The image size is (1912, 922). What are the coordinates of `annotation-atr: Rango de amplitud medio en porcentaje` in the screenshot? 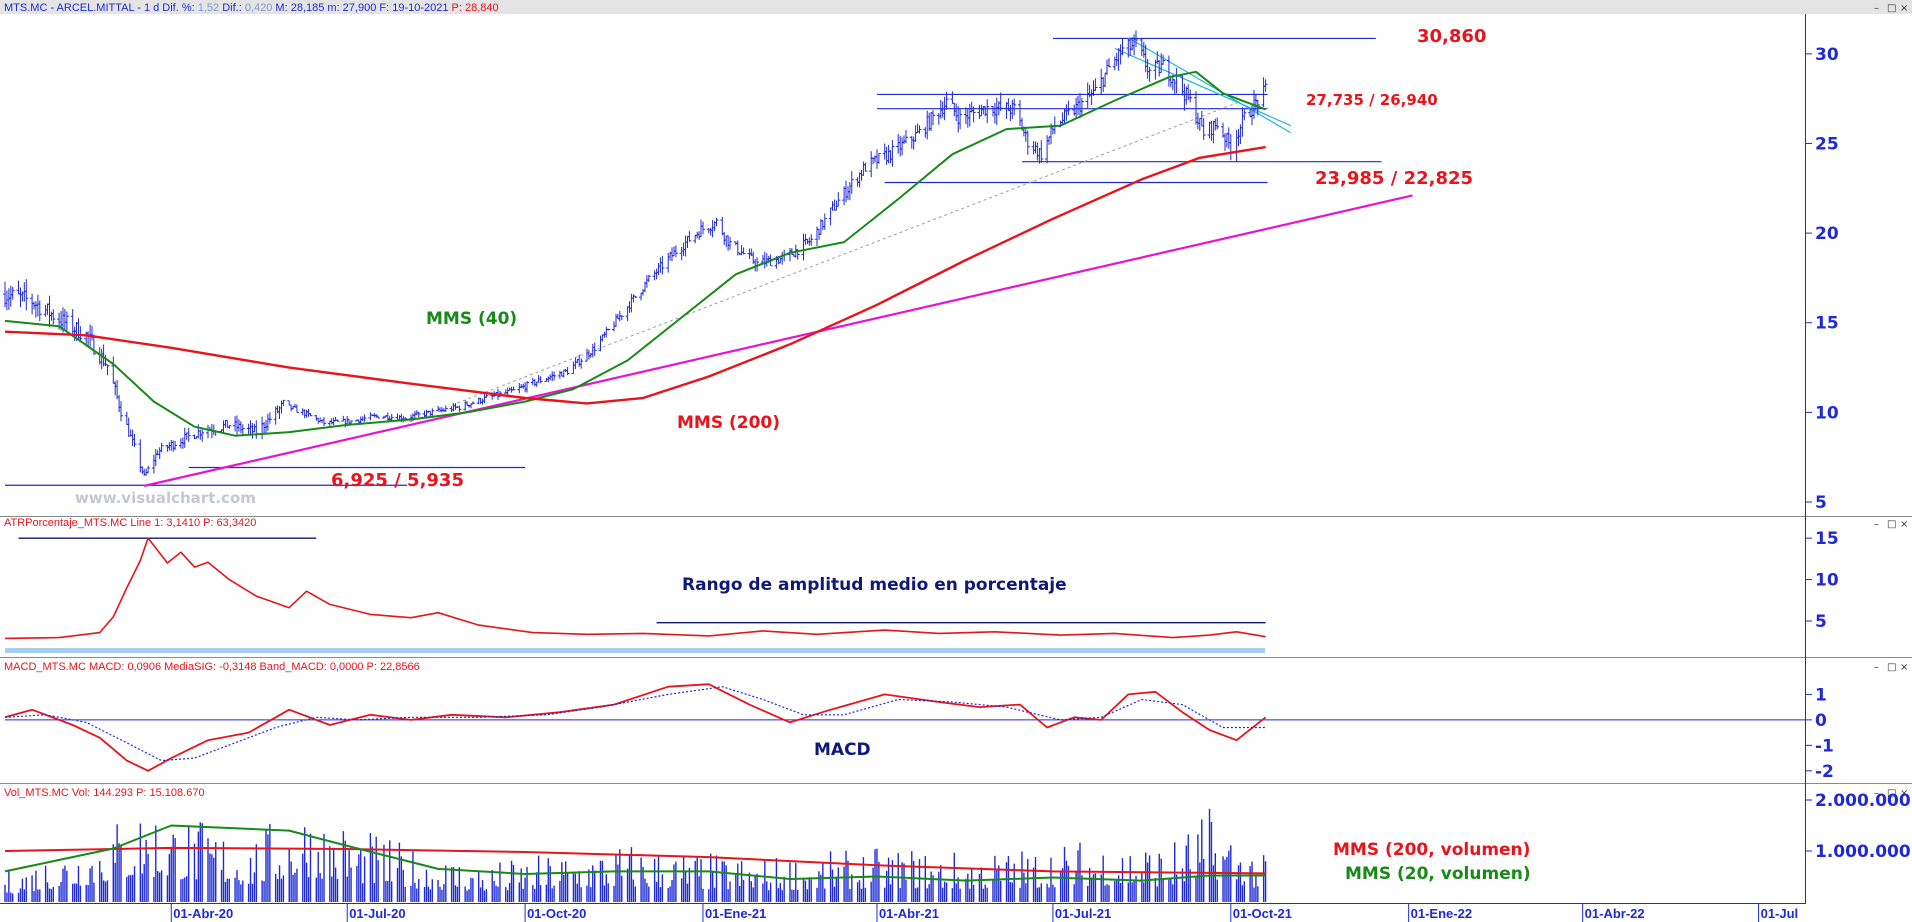 It's located at (874, 585).